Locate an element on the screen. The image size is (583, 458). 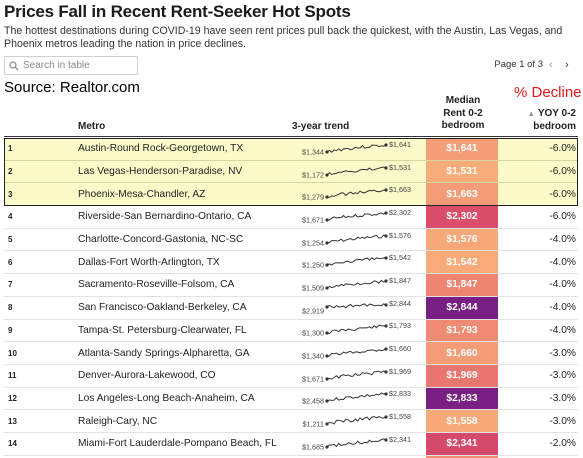
row-median-rent: $1,542 is located at coordinates (462, 262).